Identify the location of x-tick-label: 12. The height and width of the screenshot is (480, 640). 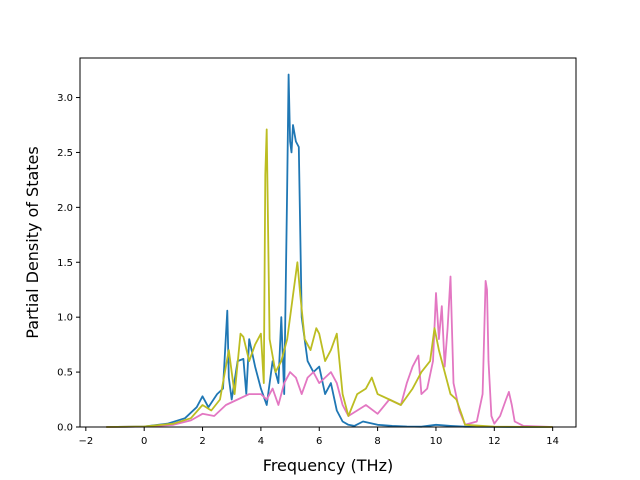
(494, 441).